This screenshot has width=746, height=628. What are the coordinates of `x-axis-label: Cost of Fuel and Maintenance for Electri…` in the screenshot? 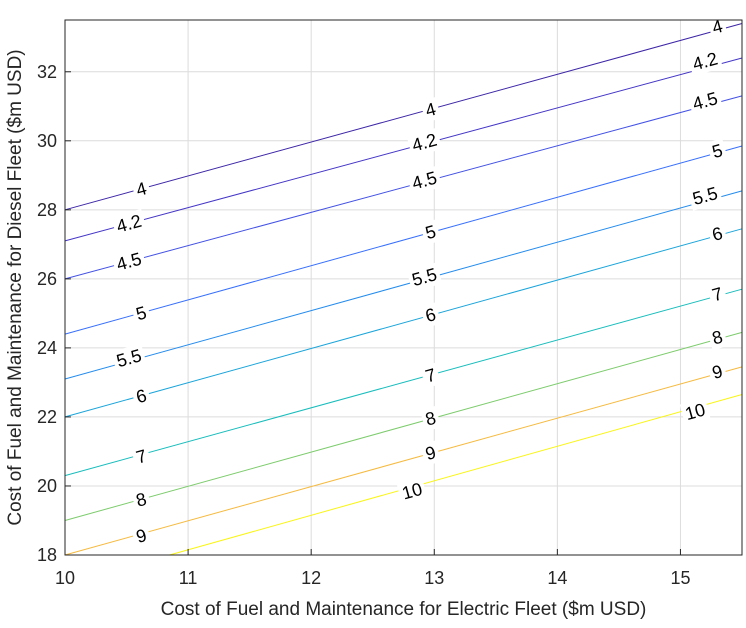 It's located at (404, 609).